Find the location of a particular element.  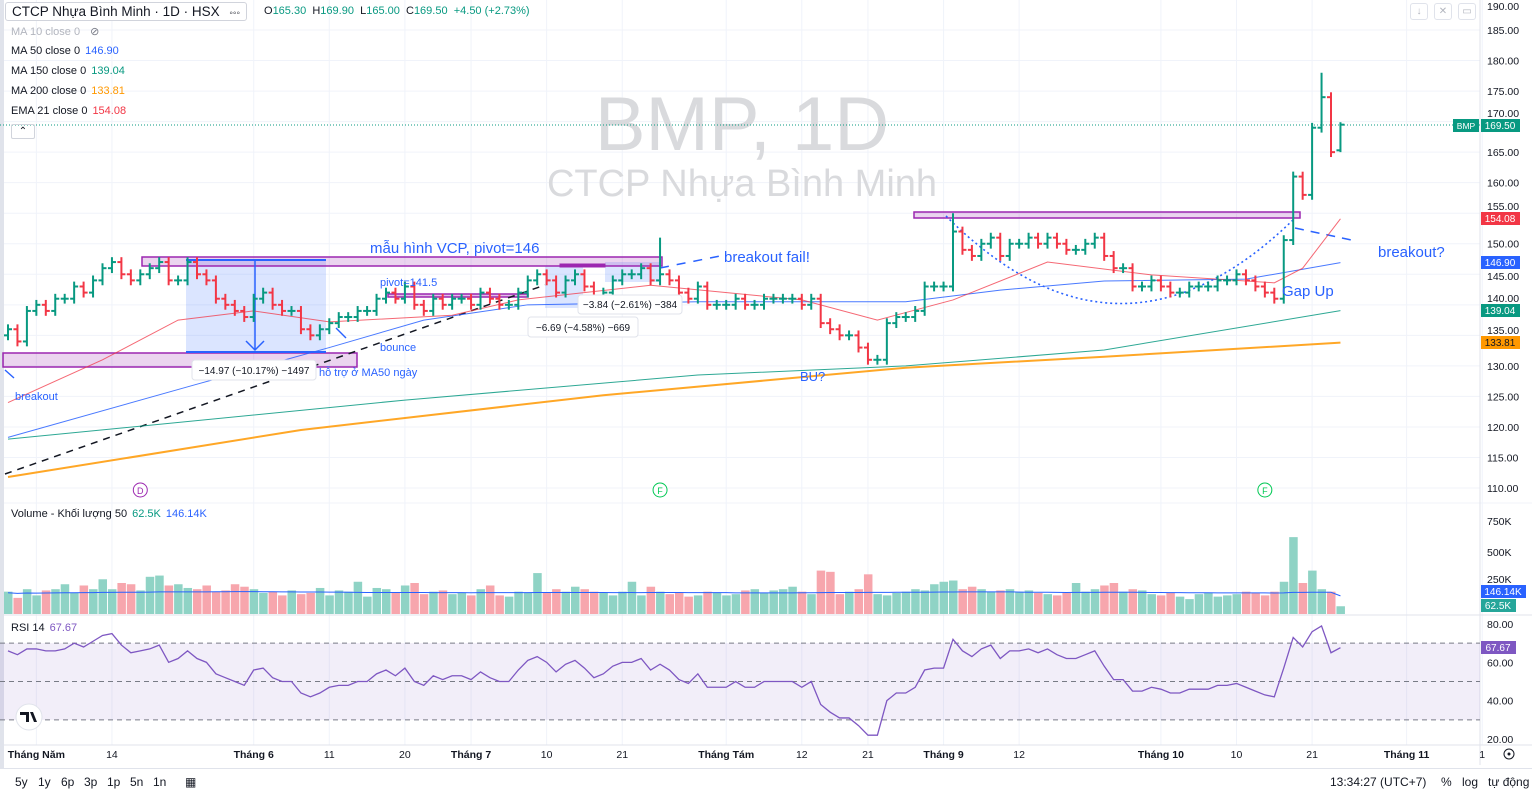

calendar-icon: ▦ is located at coordinates (191, 782).